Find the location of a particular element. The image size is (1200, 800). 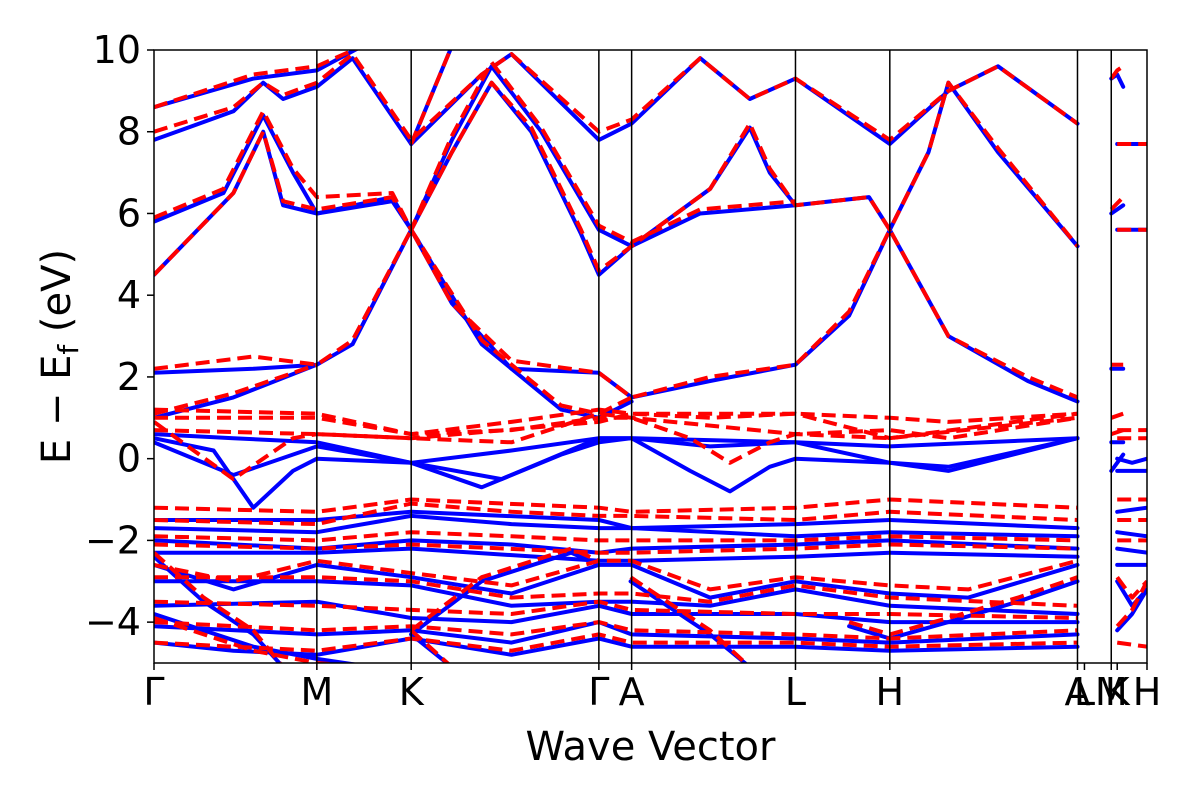

y-axis-label: E − Ef (eV) is located at coordinates (59, 356).